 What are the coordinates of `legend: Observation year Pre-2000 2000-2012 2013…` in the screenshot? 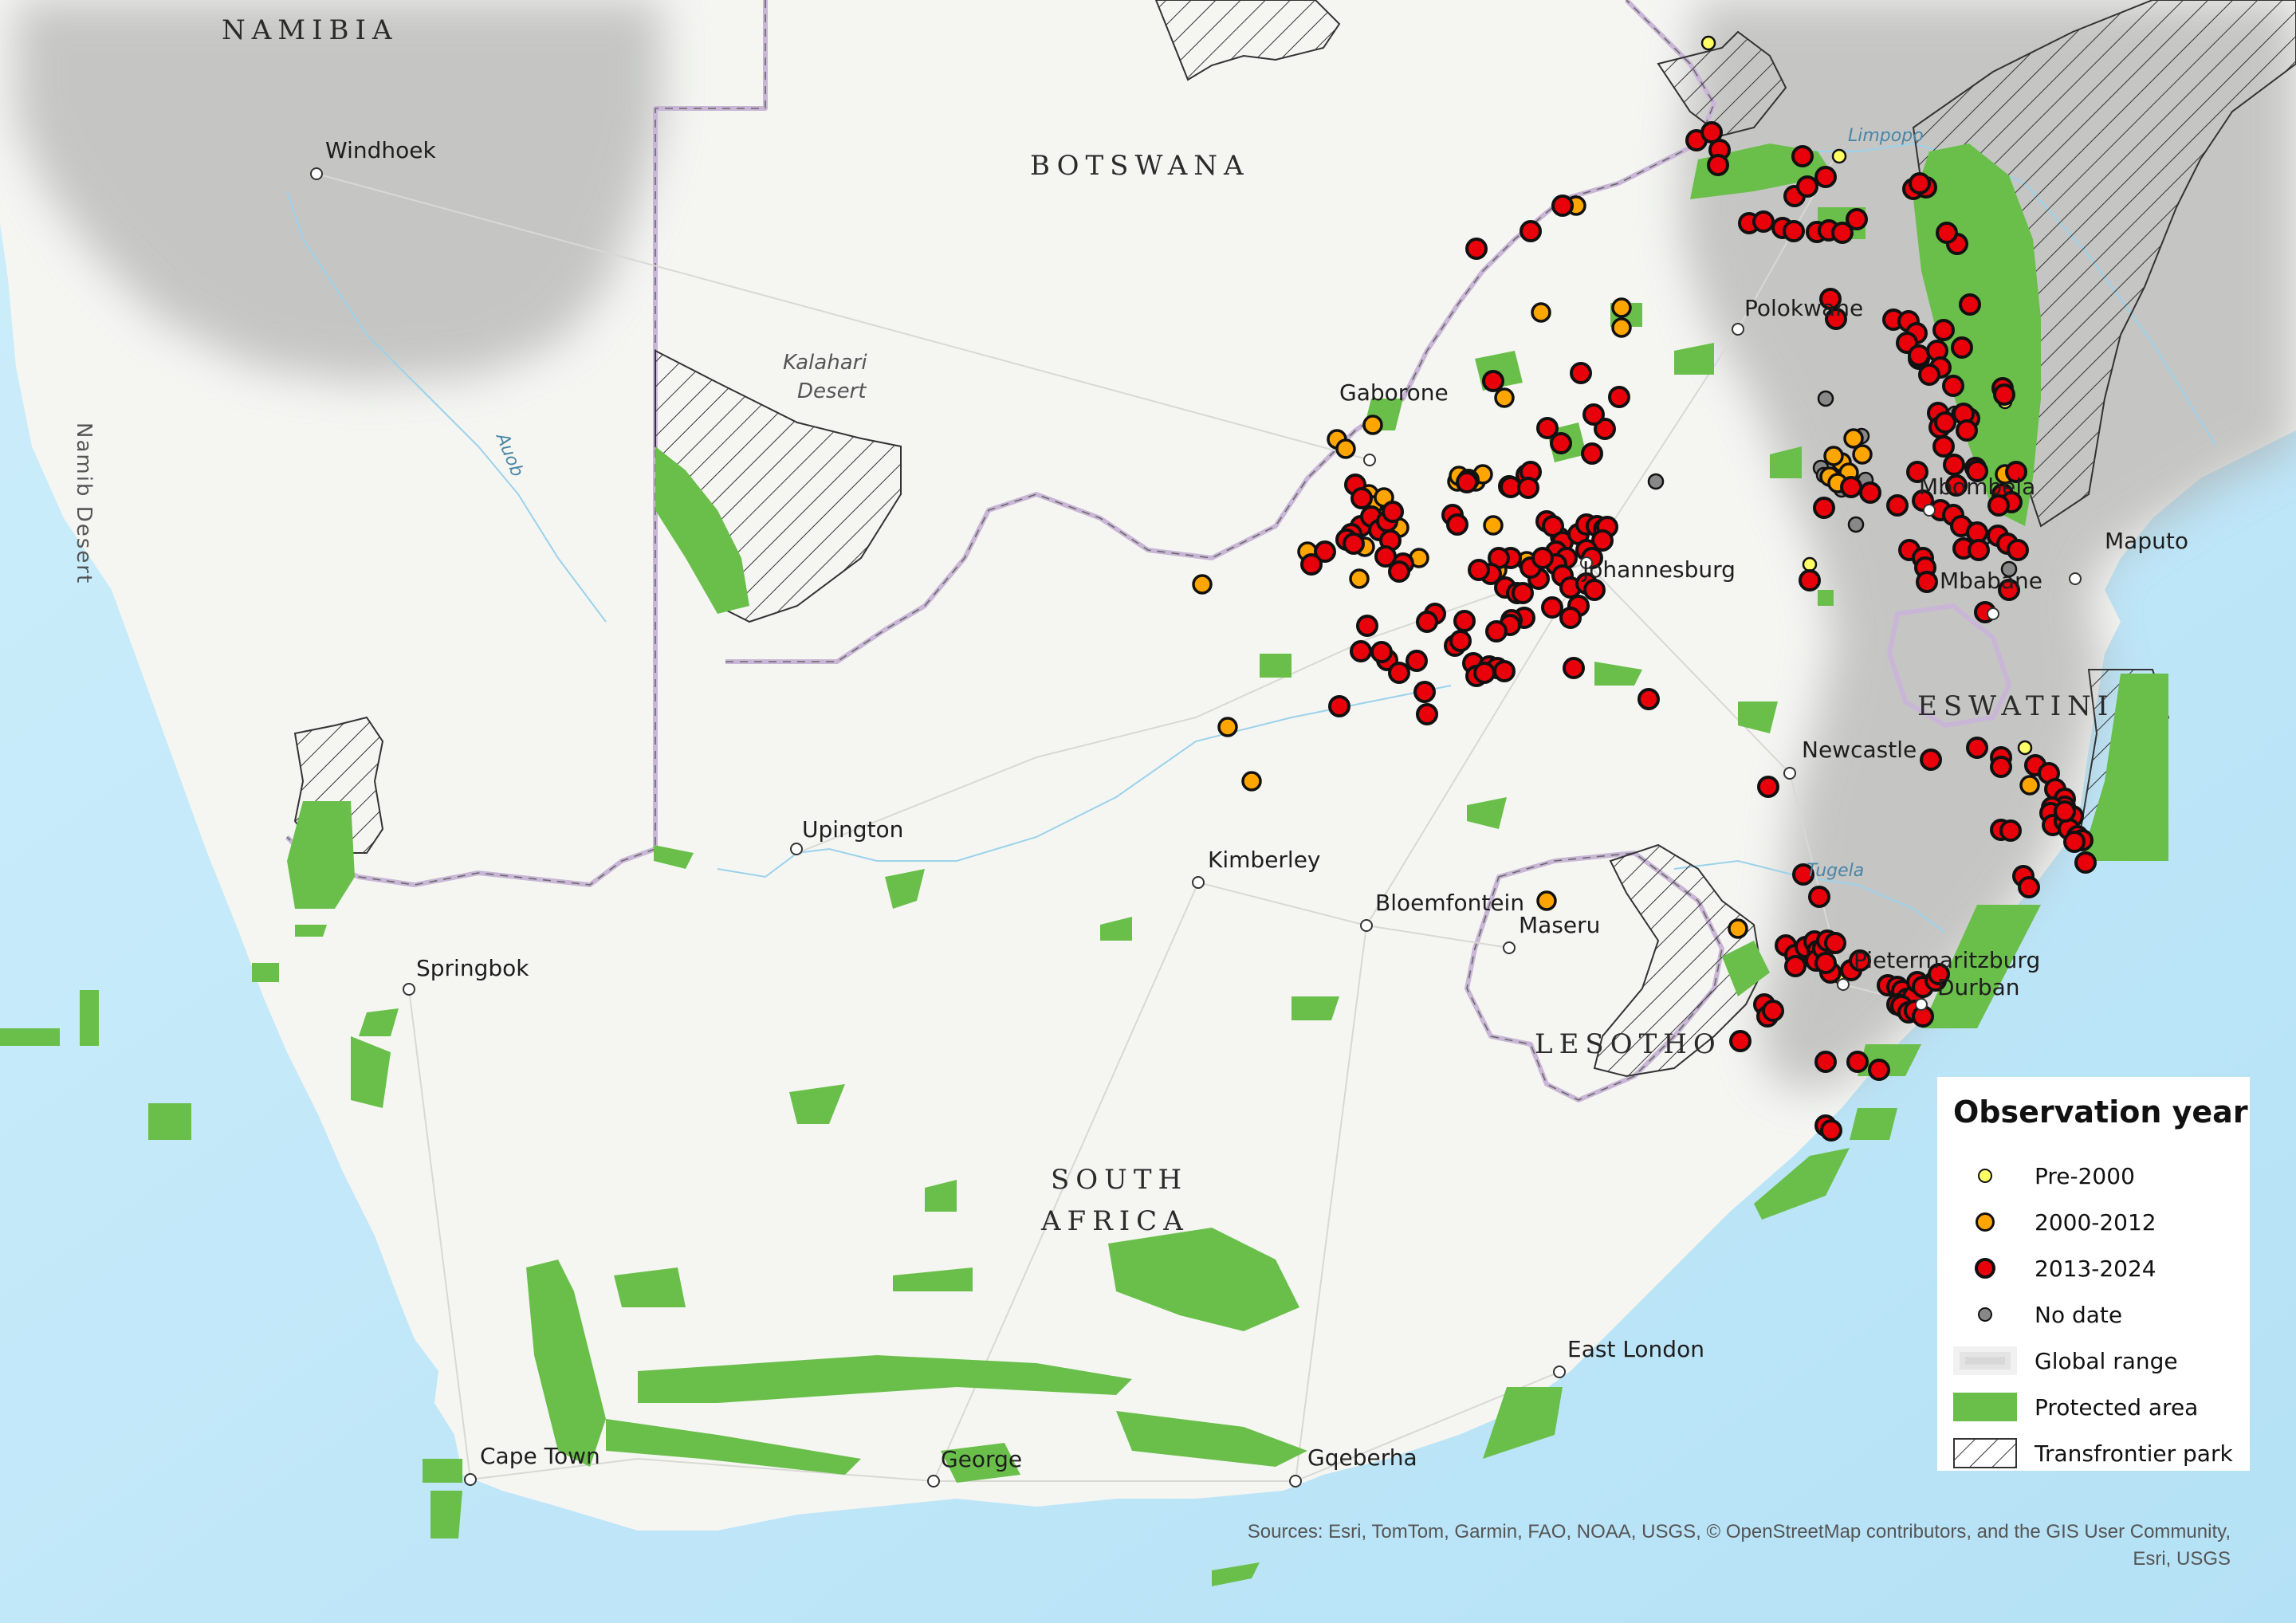 It's located at (2093, 1274).